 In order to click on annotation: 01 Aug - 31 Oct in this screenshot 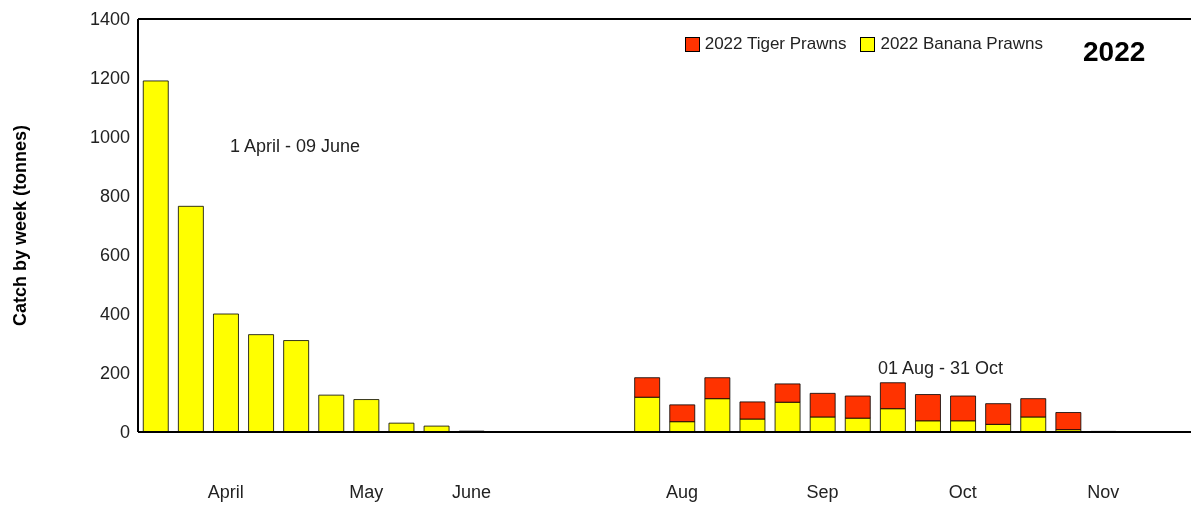, I will do `click(941, 368)`.